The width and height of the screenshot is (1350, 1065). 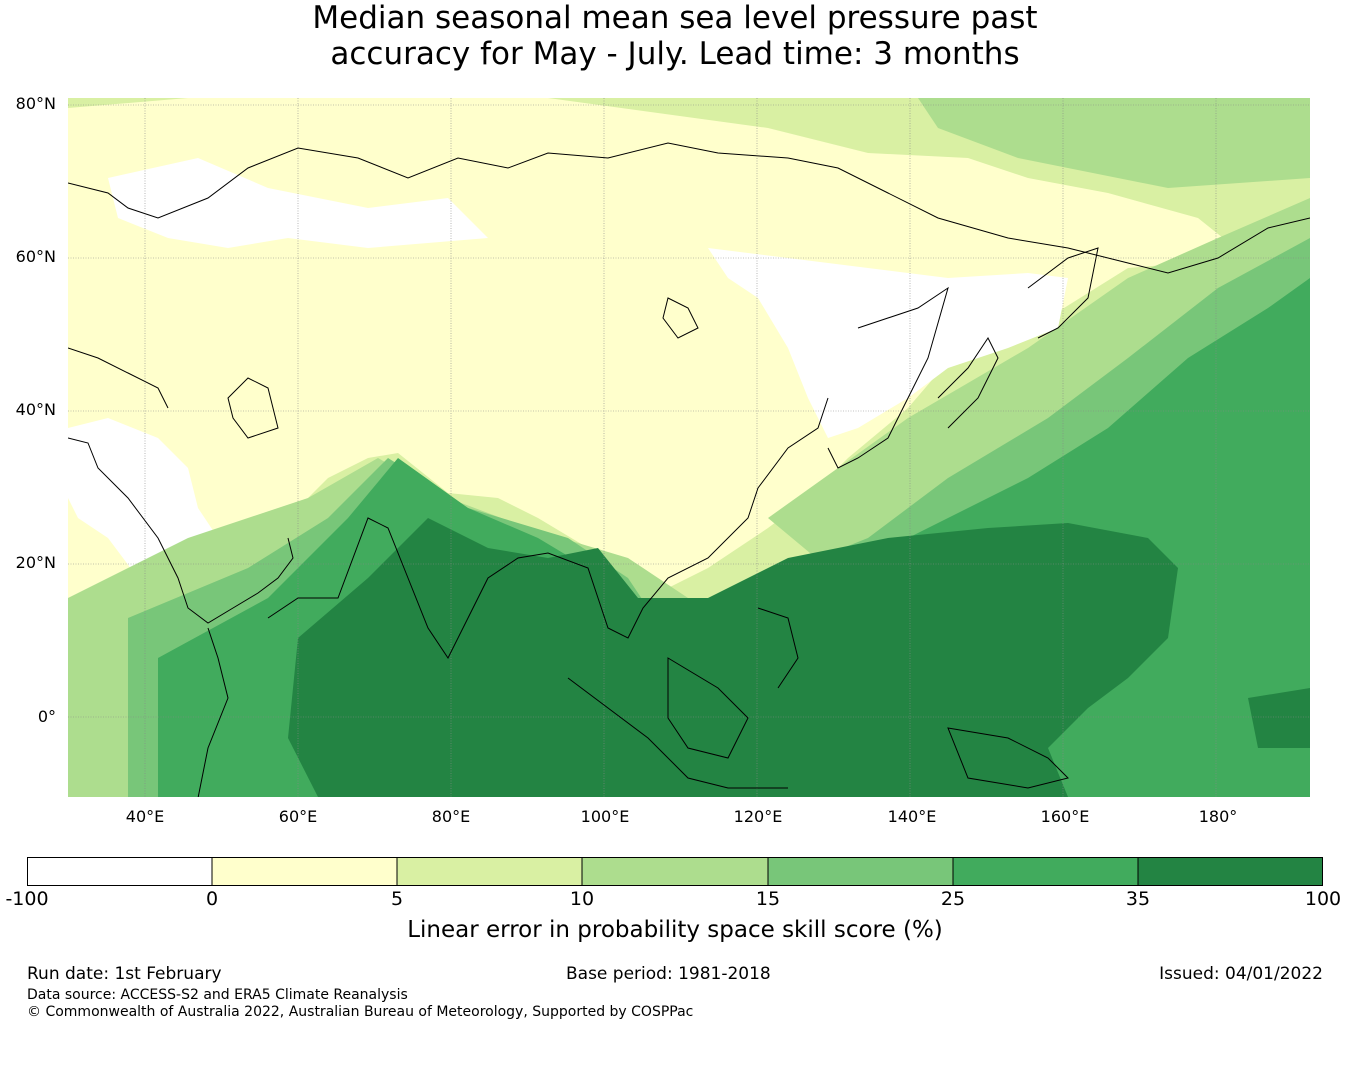 I want to click on colorbar-tick-10: 10, so click(x=582, y=899).